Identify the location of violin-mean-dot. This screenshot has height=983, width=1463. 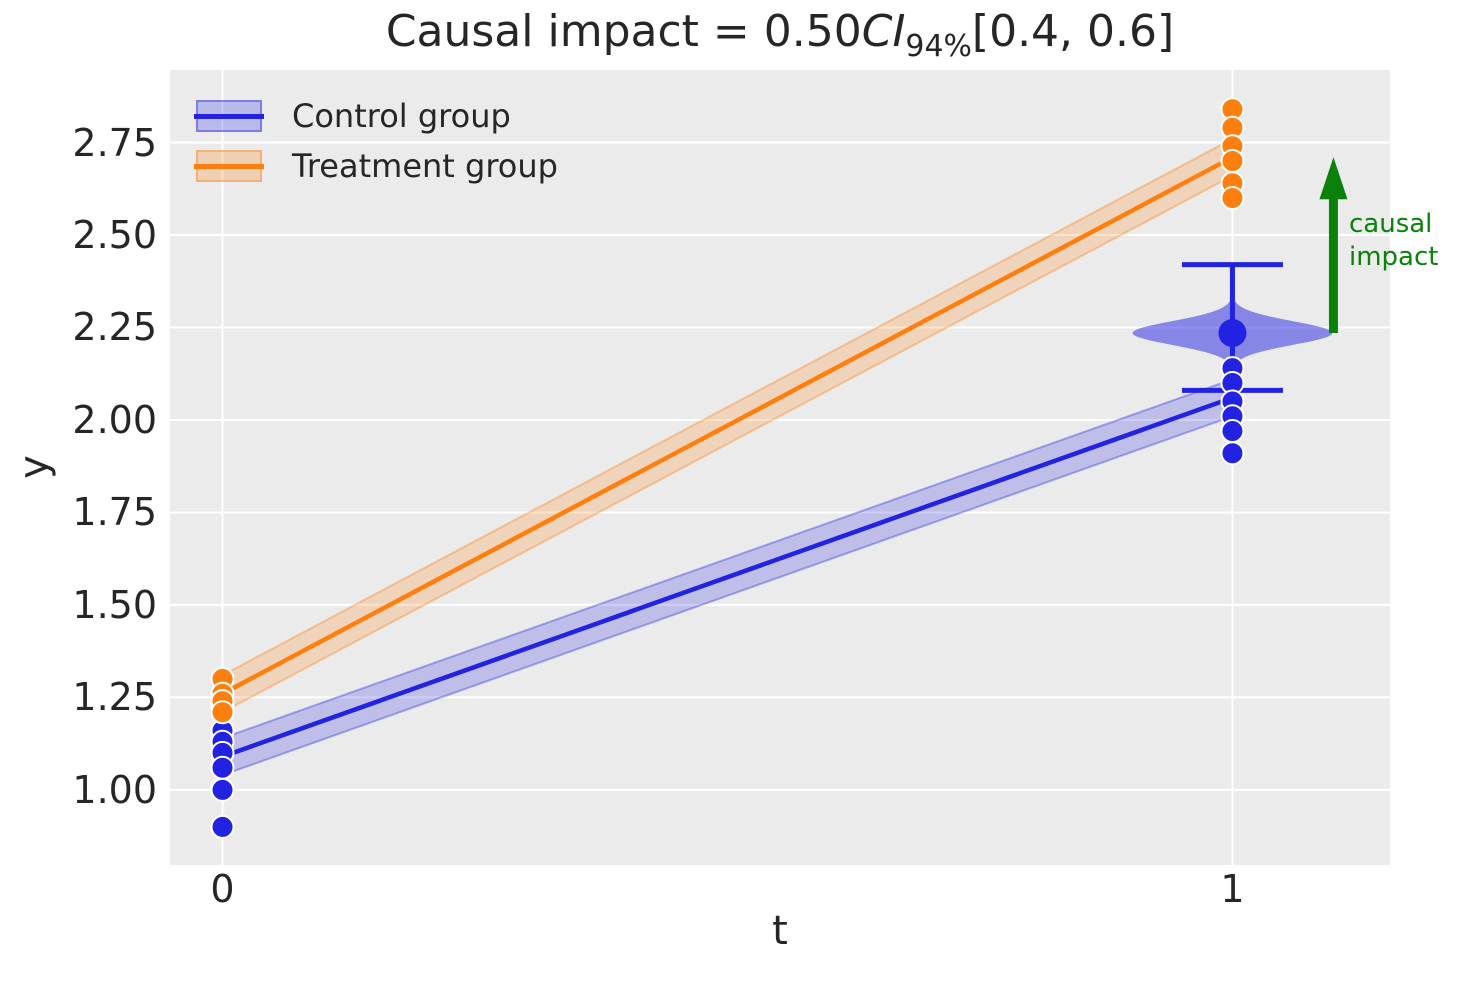
(1232, 333).